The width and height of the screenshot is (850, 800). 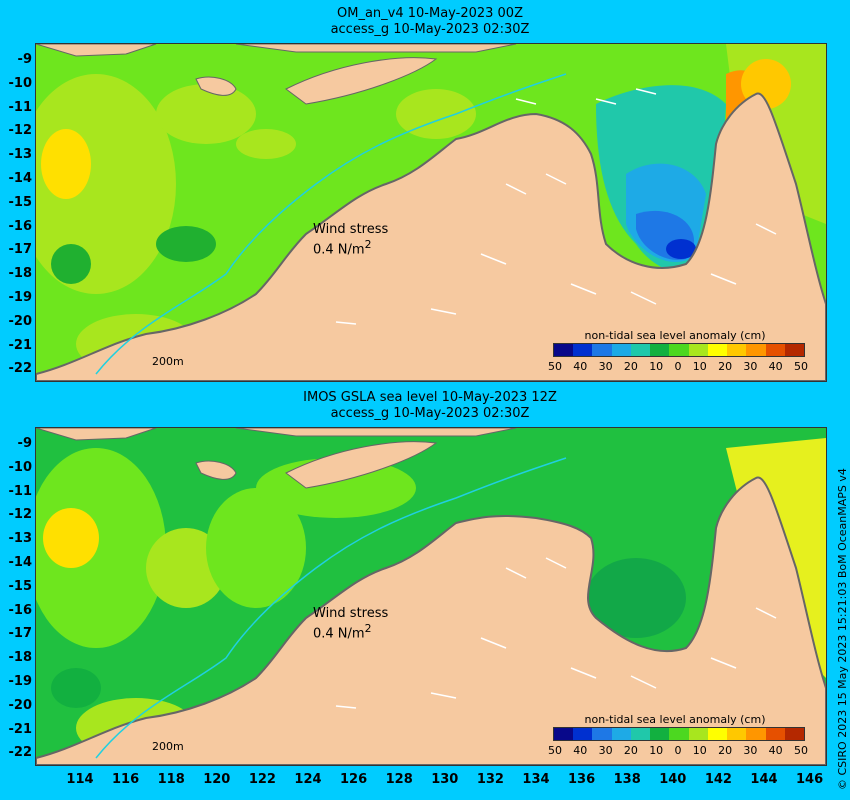 I want to click on x-tick-label: 144, so click(x=764, y=779).